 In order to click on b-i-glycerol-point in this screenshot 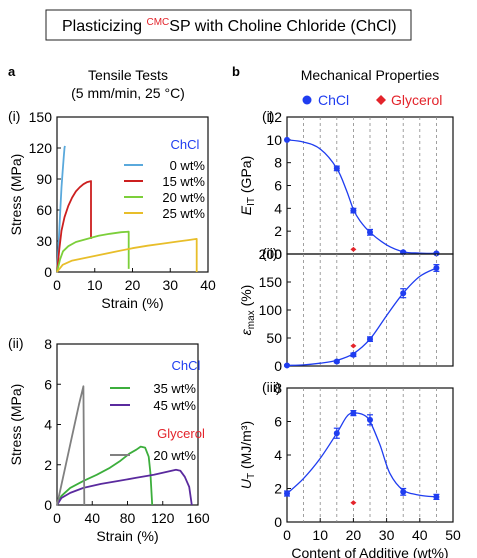, I will do `click(353, 249)`.